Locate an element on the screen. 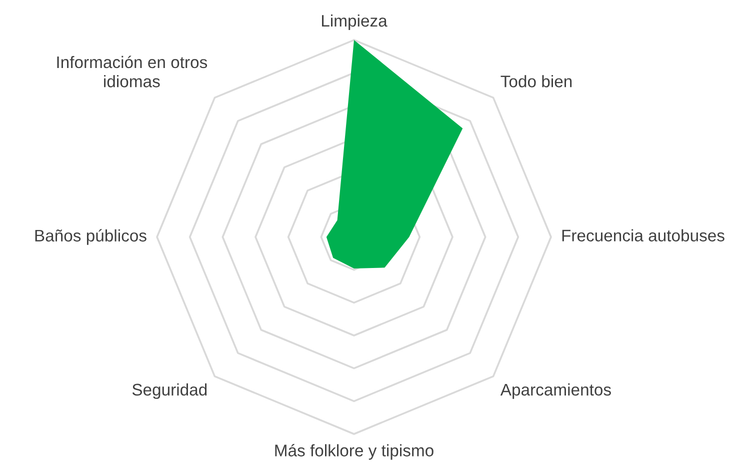 The width and height of the screenshot is (755, 471). spoke-label: Todo bien is located at coordinates (536, 81).